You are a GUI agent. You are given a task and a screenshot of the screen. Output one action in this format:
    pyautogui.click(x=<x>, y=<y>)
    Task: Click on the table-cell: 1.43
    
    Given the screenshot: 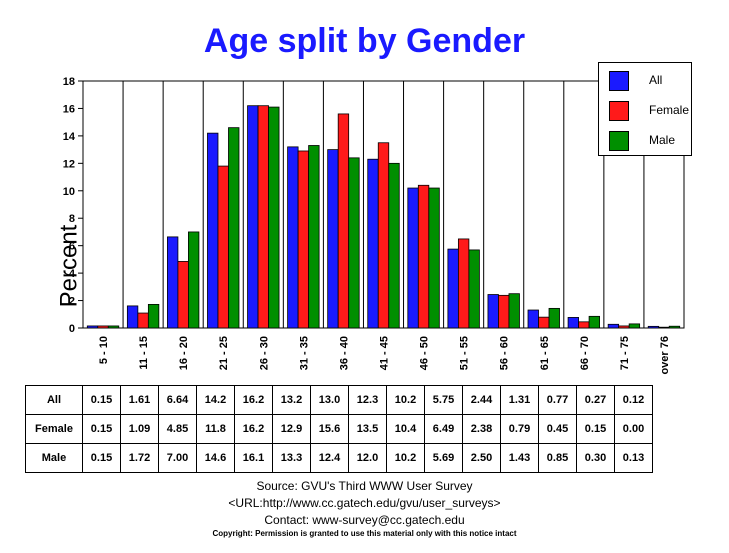 What is the action you would take?
    pyautogui.click(x=519, y=458)
    